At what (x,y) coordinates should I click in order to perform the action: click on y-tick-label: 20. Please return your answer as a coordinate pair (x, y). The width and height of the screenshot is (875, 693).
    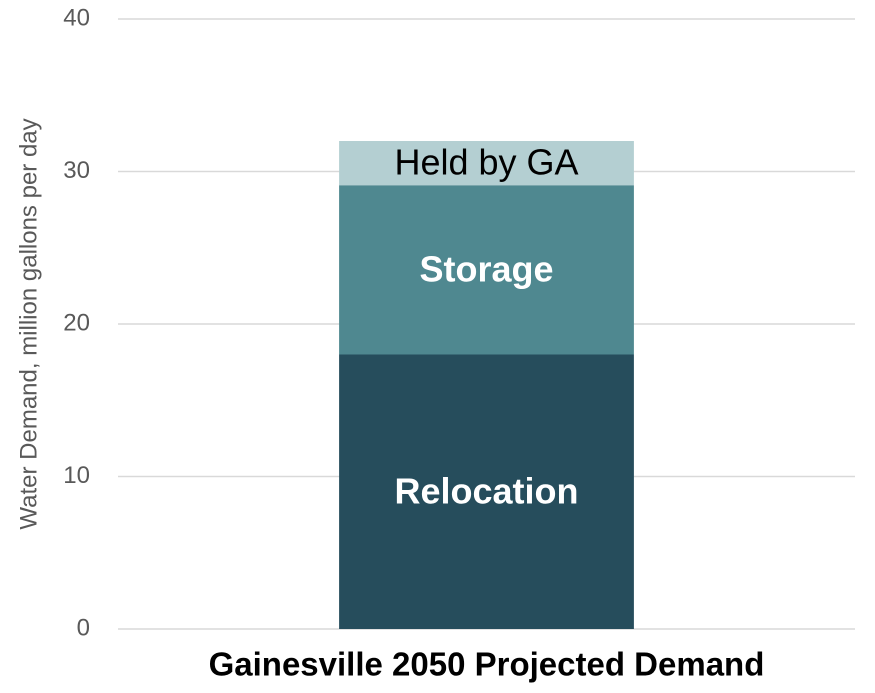
    Looking at the image, I should click on (76, 322).